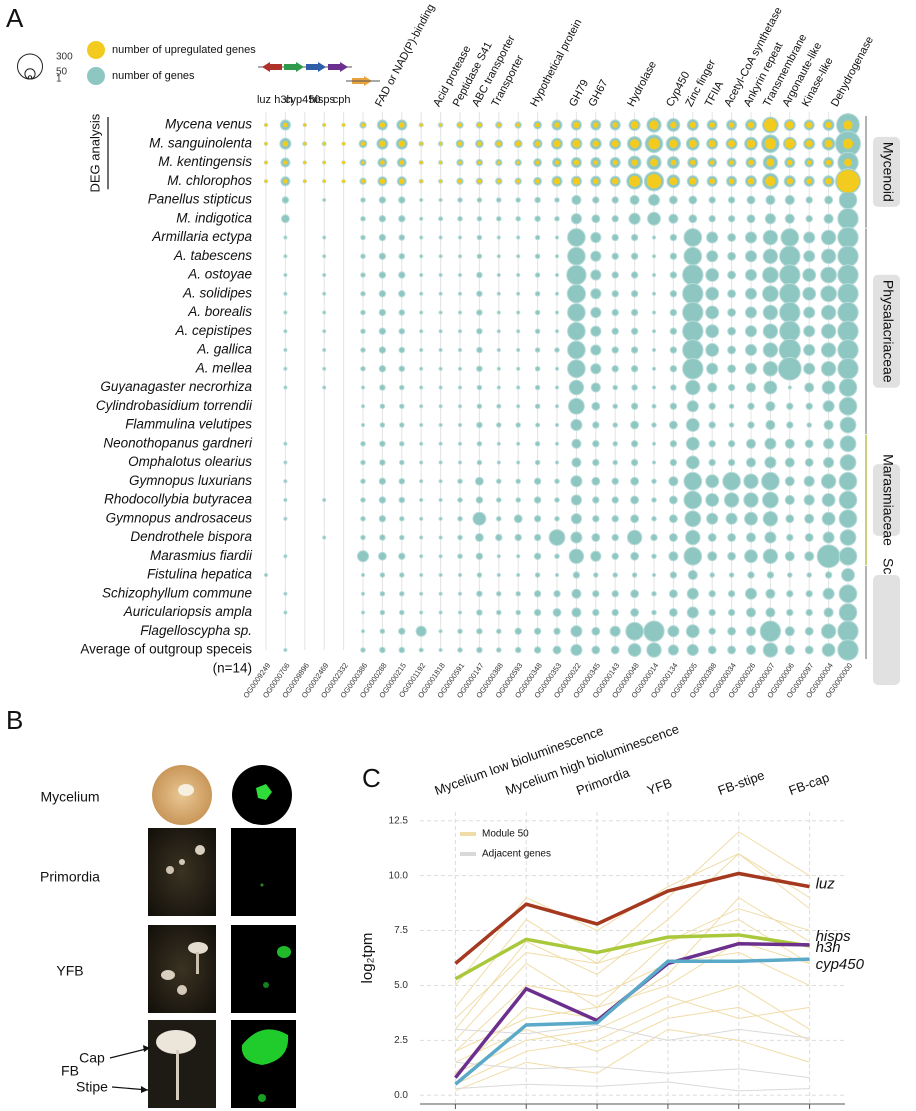 The height and width of the screenshot is (1111, 916). Describe the element at coordinates (70, 877) in the screenshot. I see `stage-label: Primordia` at that location.